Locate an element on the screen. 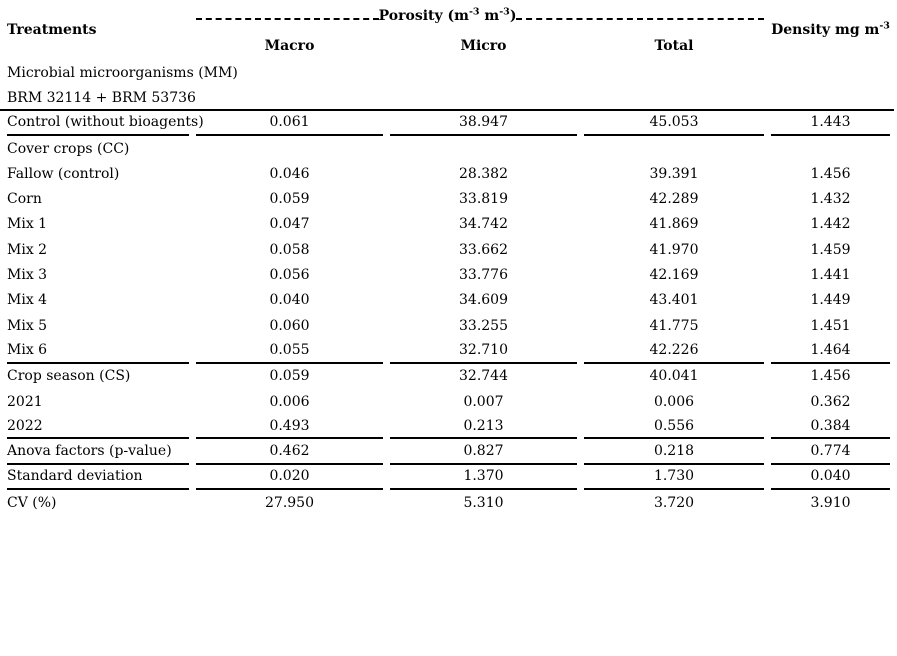  macro-value: 0.462 is located at coordinates (289, 452).